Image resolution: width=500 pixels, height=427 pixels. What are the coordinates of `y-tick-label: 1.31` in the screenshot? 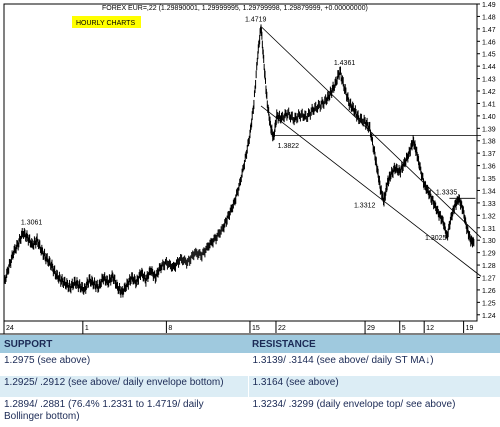 It's located at (489, 229).